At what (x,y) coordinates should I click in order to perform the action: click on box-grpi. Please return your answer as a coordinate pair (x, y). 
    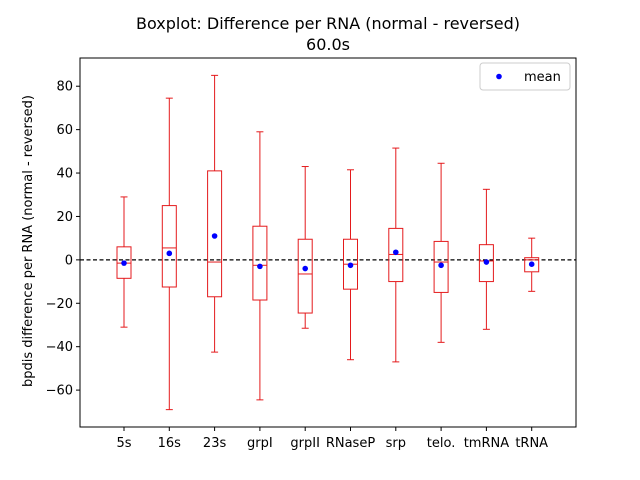
    Looking at the image, I should click on (260, 266).